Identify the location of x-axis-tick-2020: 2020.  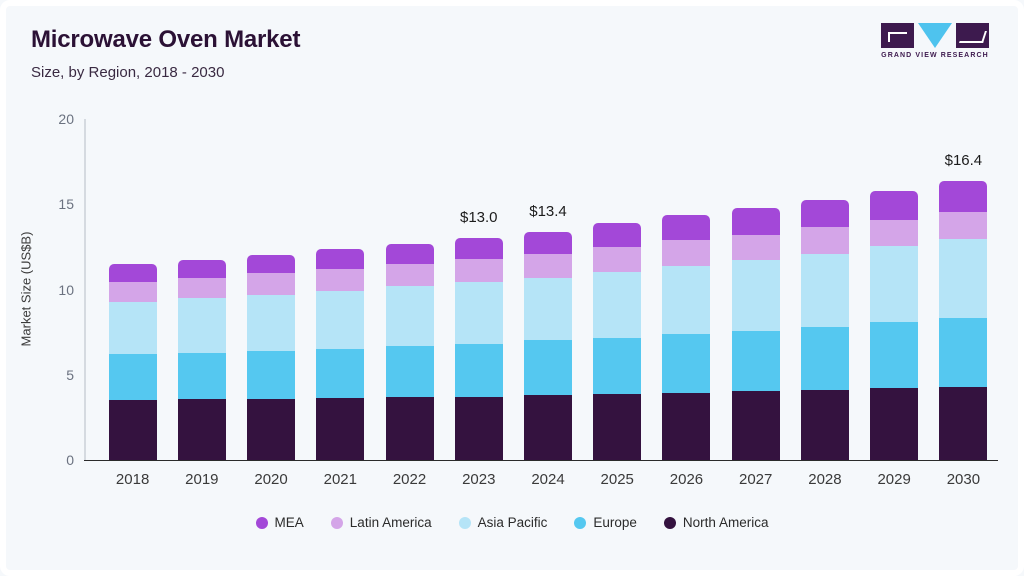
(271, 479).